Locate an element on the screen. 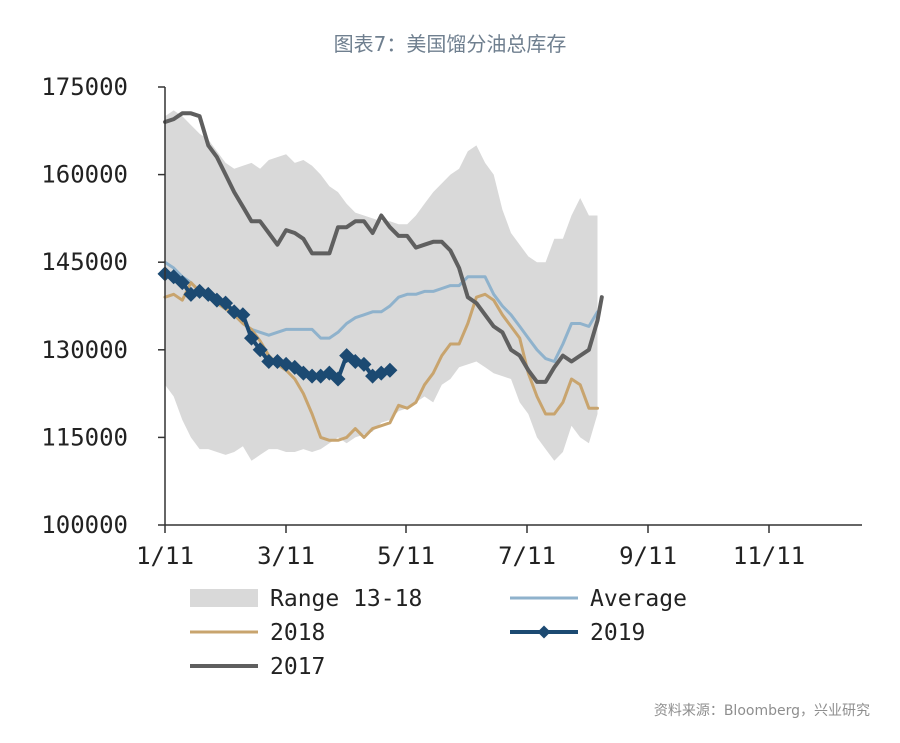 The width and height of the screenshot is (900, 743). source-note: 资料来源：Bloomberg，兴业研究 is located at coordinates (761, 711).